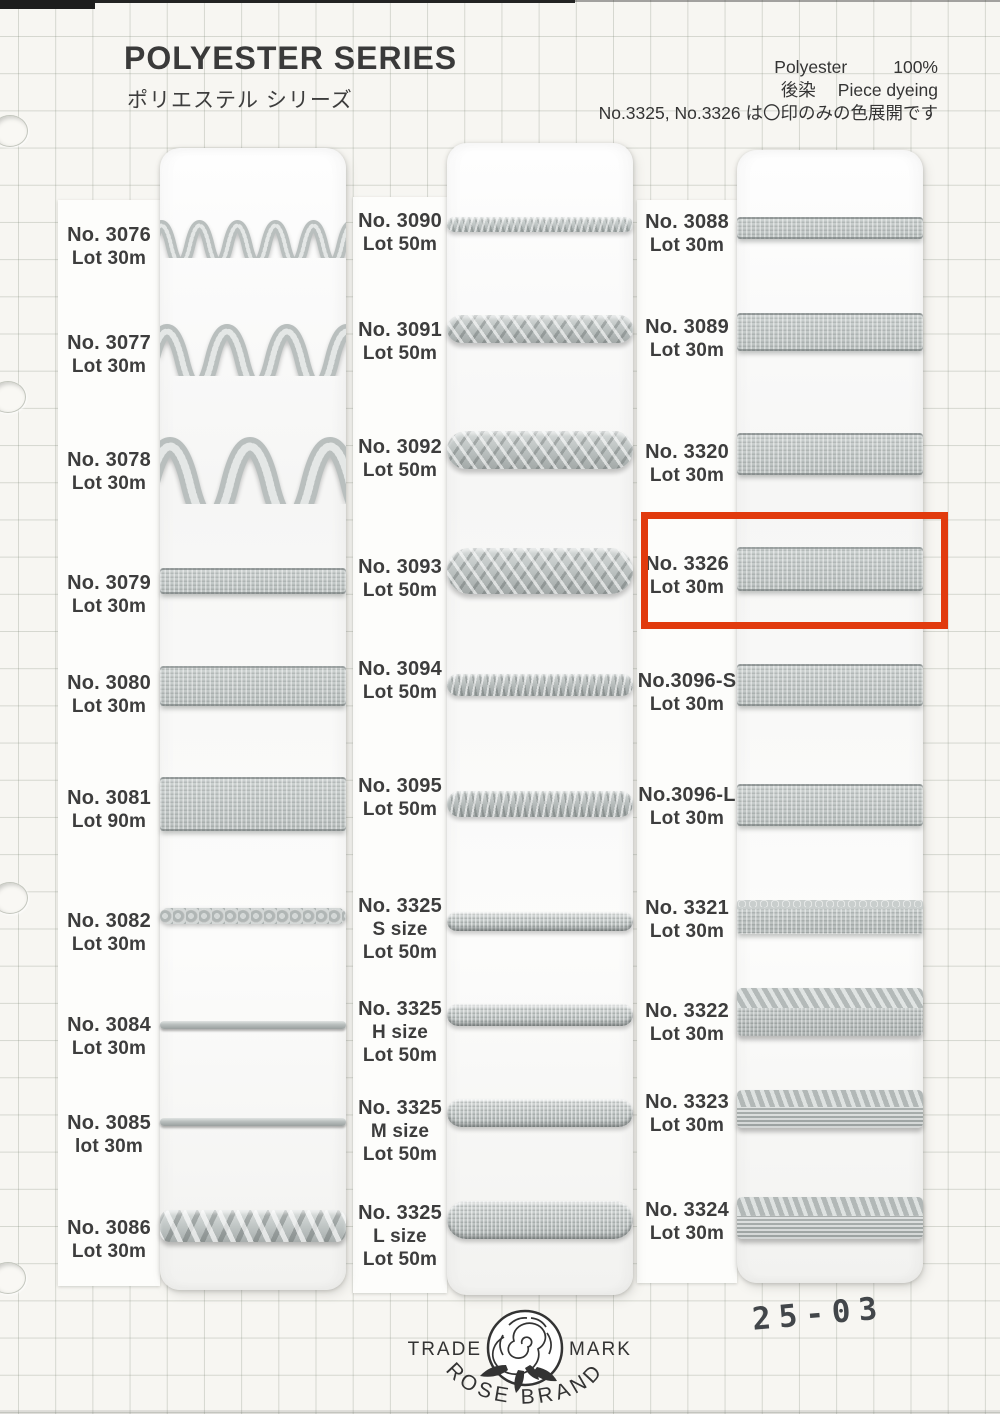 The image size is (1000, 1414). Describe the element at coordinates (687, 693) in the screenshot. I see `item-label: No.3096-S Lot 30m` at that location.